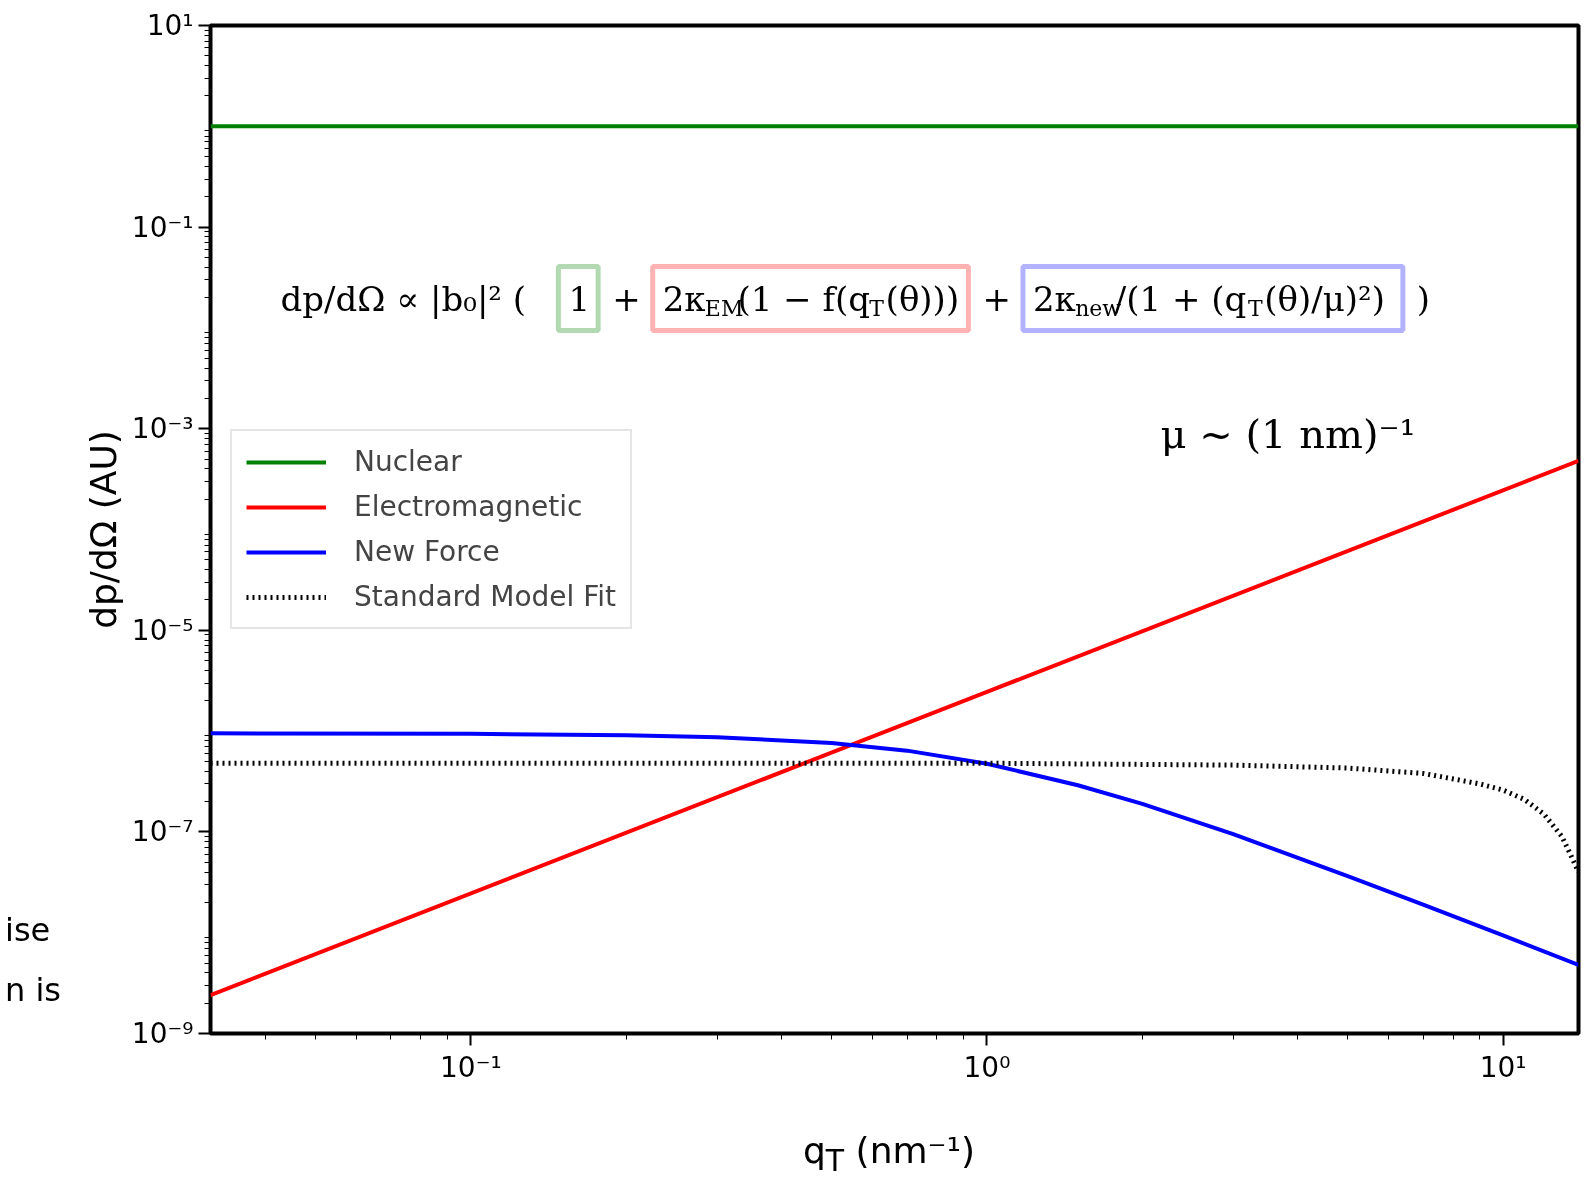 This screenshot has height=1183, width=1596. I want to click on legend-label: Nuclear, so click(408, 461).